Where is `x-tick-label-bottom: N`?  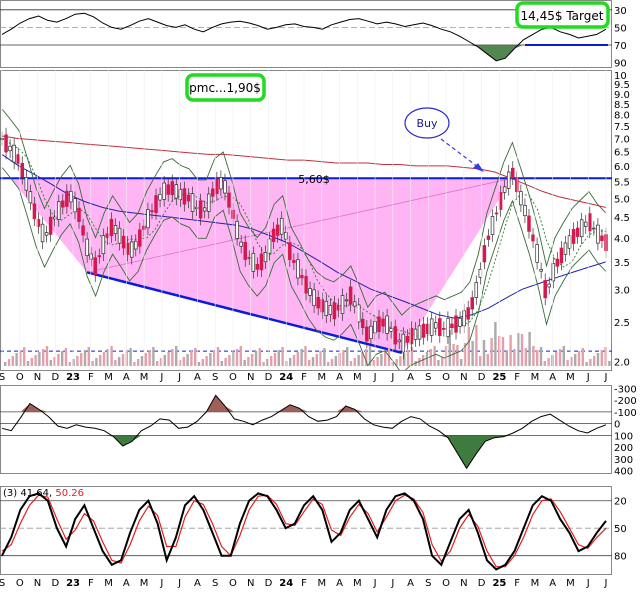
x-tick-label-bottom: N is located at coordinates (250, 583).